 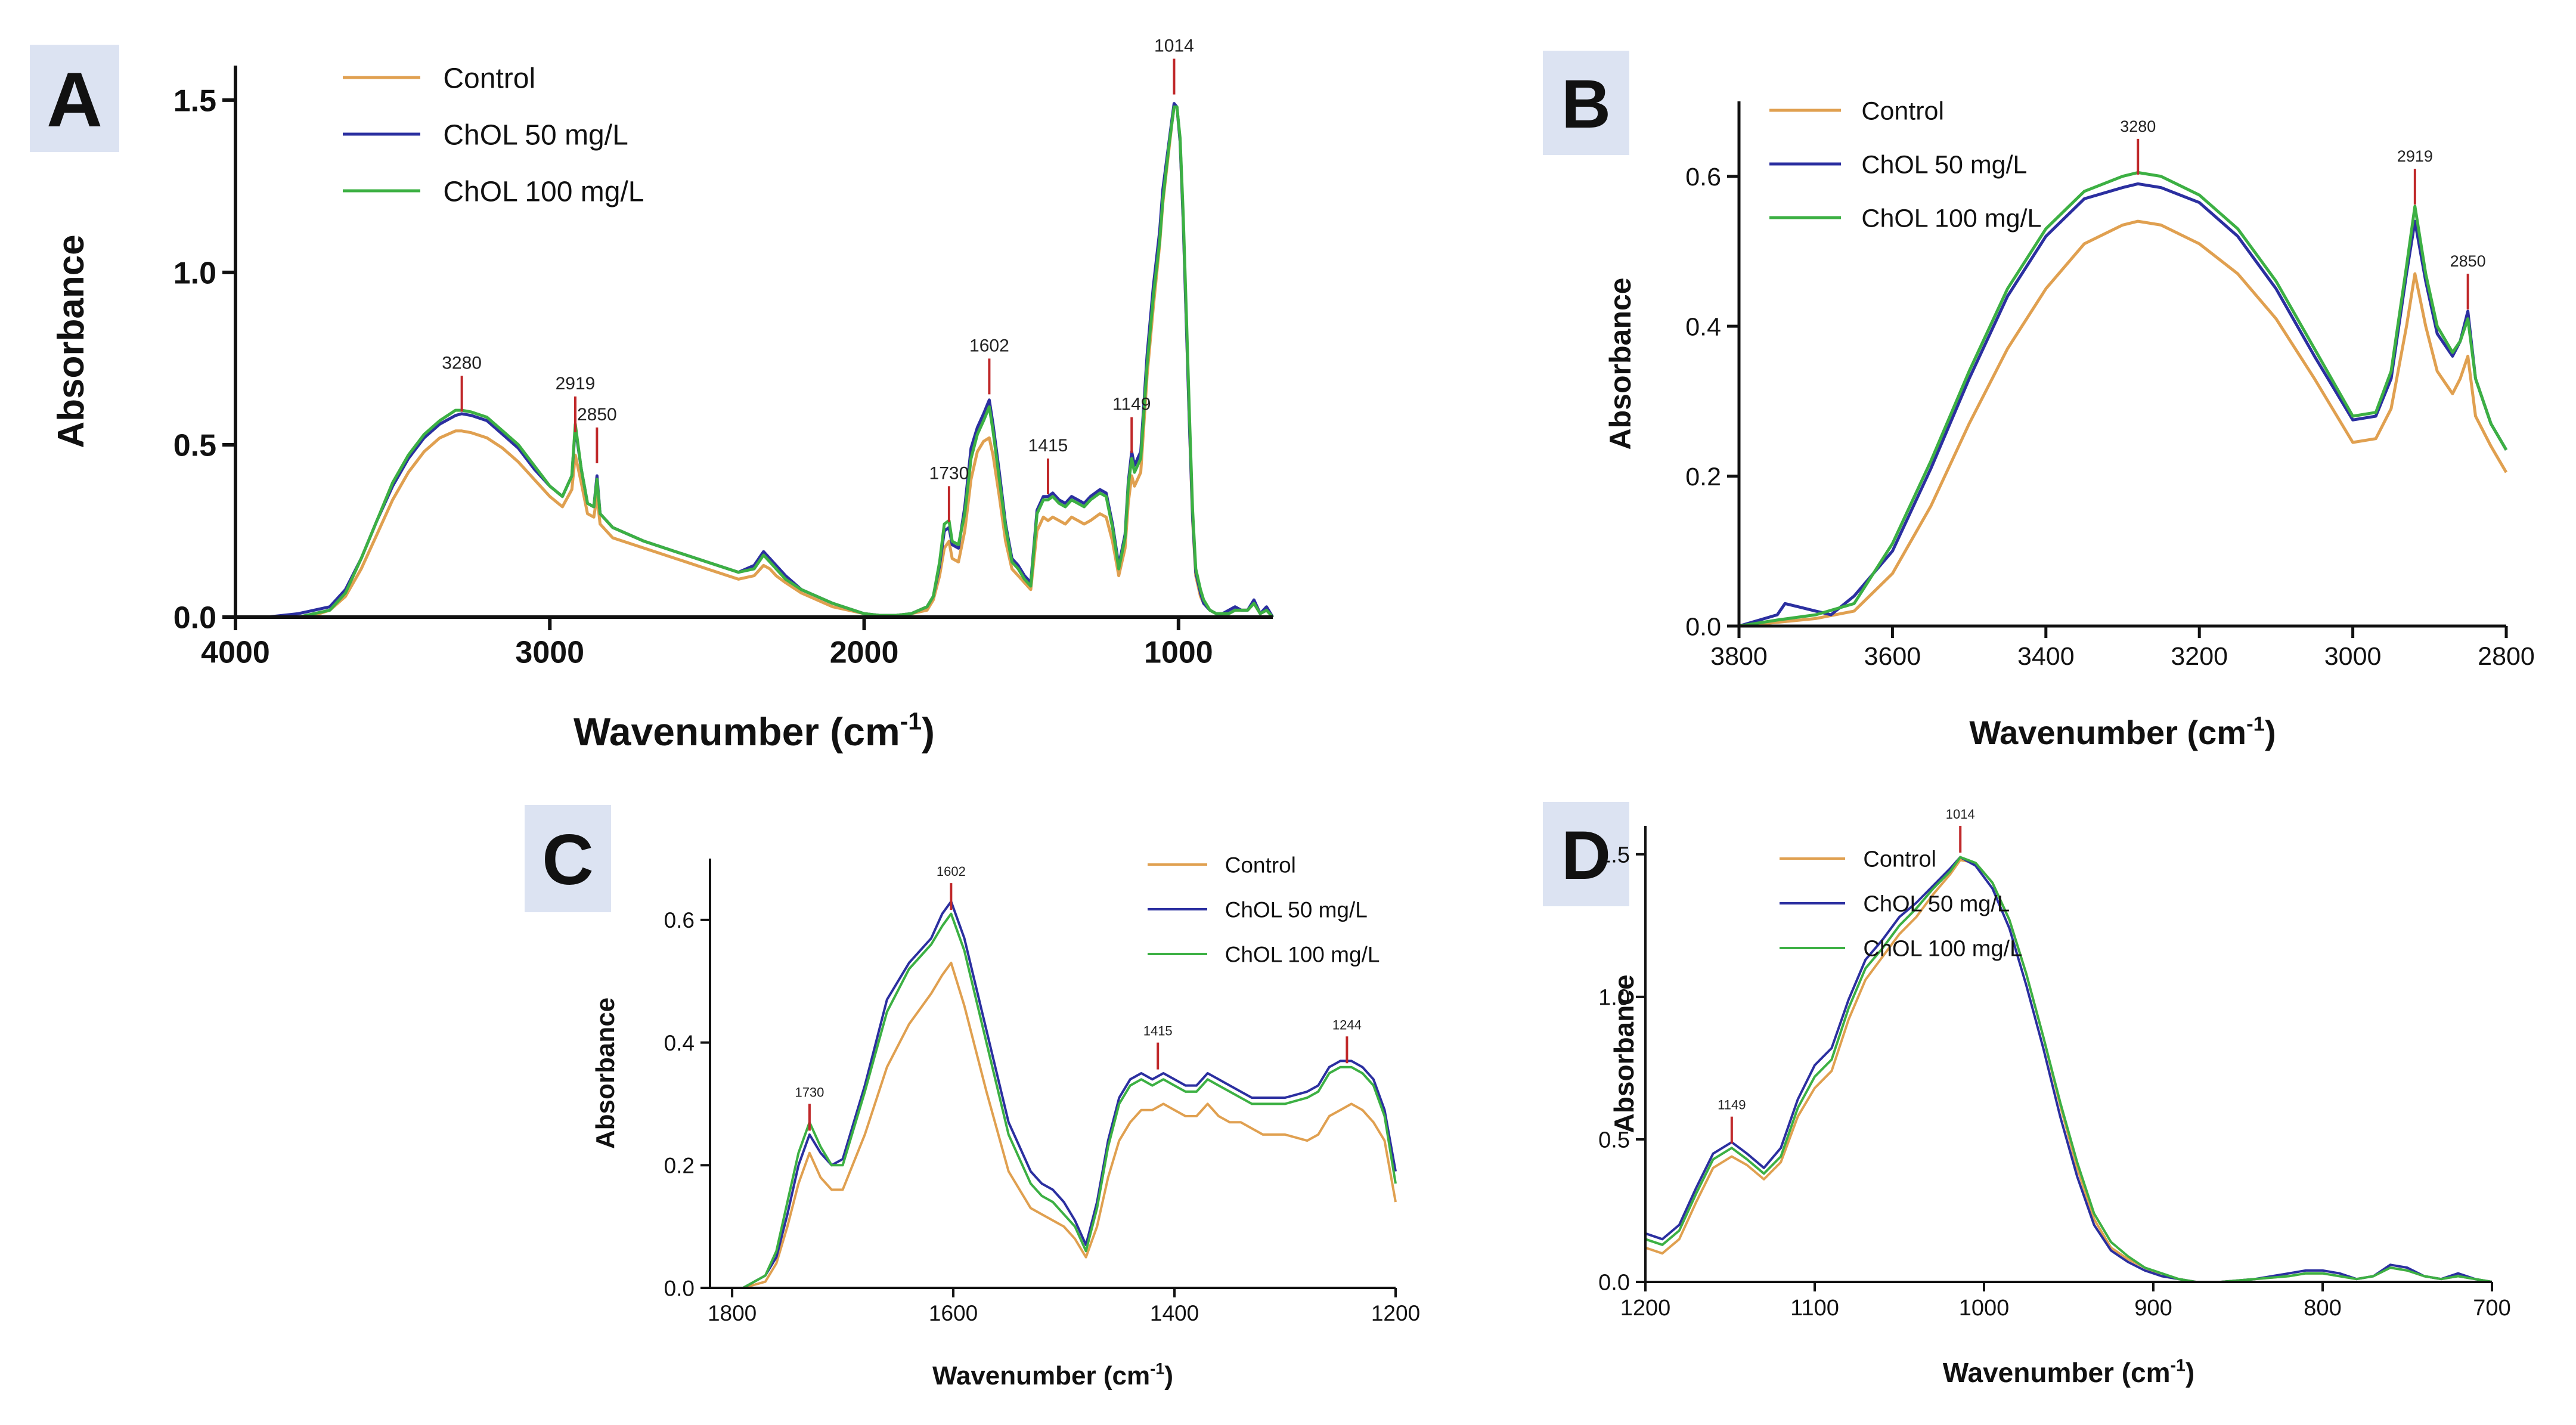 I want to click on x-tick-label: 700, so click(x=2491, y=1308).